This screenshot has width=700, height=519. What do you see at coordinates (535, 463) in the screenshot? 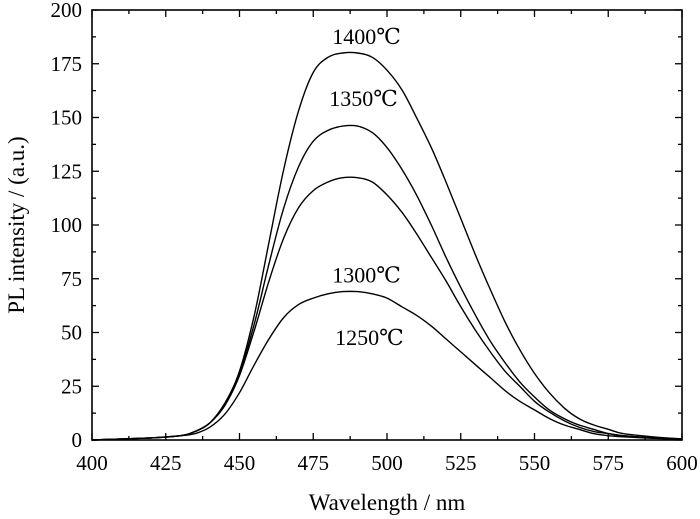
I see `x-tick-label: 550` at bounding box center [535, 463].